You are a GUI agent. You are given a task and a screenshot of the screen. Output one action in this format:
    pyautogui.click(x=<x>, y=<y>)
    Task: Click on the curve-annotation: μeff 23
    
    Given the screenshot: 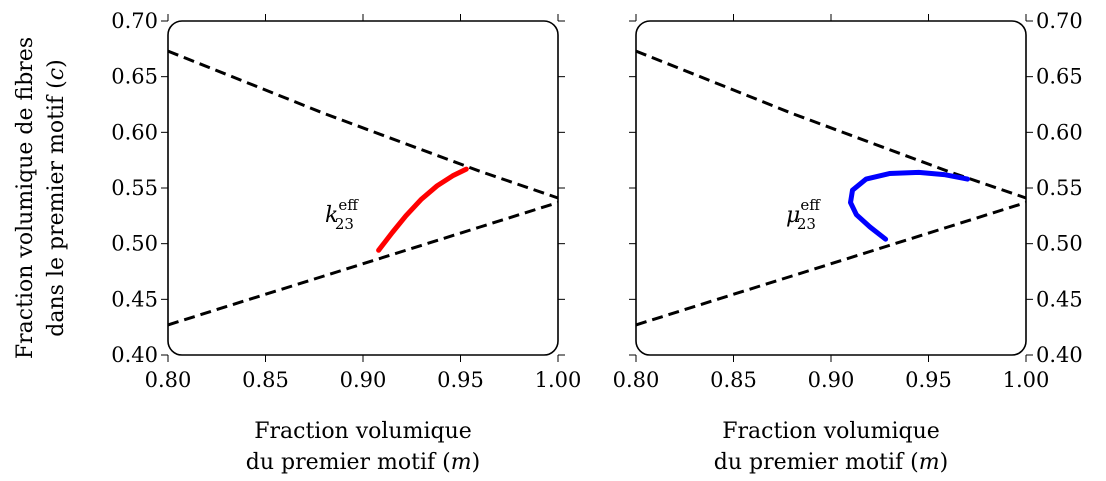 What is the action you would take?
    pyautogui.click(x=803, y=214)
    